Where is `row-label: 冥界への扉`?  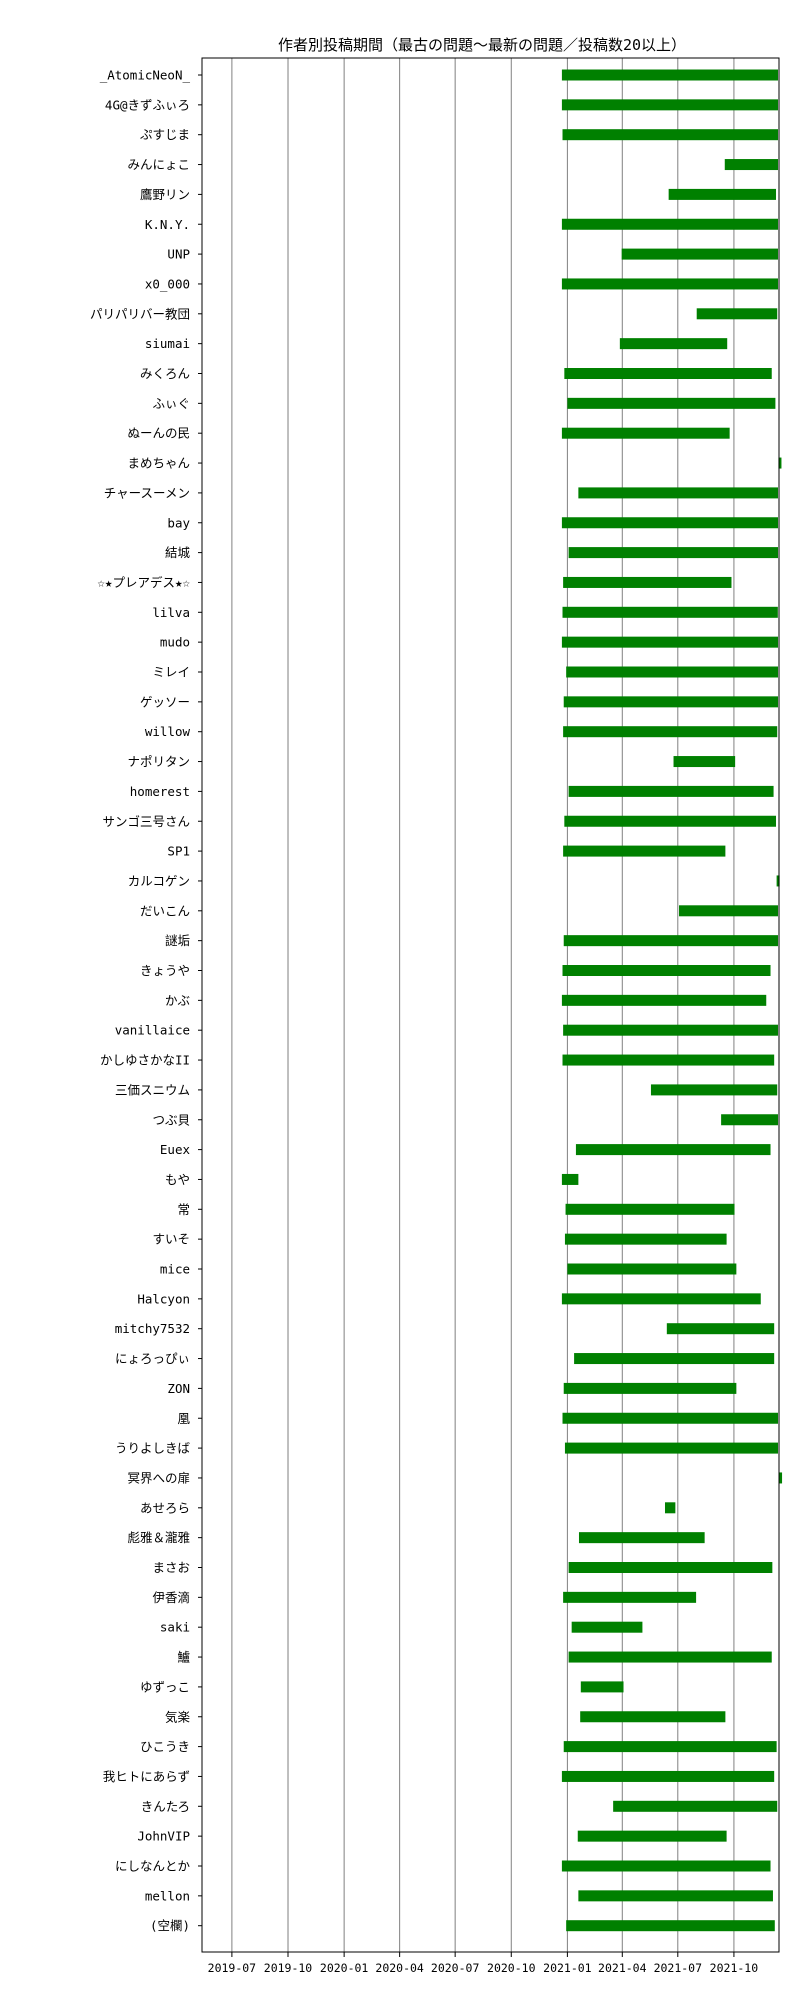
row-label: 冥界への扉 is located at coordinates (158, 1477).